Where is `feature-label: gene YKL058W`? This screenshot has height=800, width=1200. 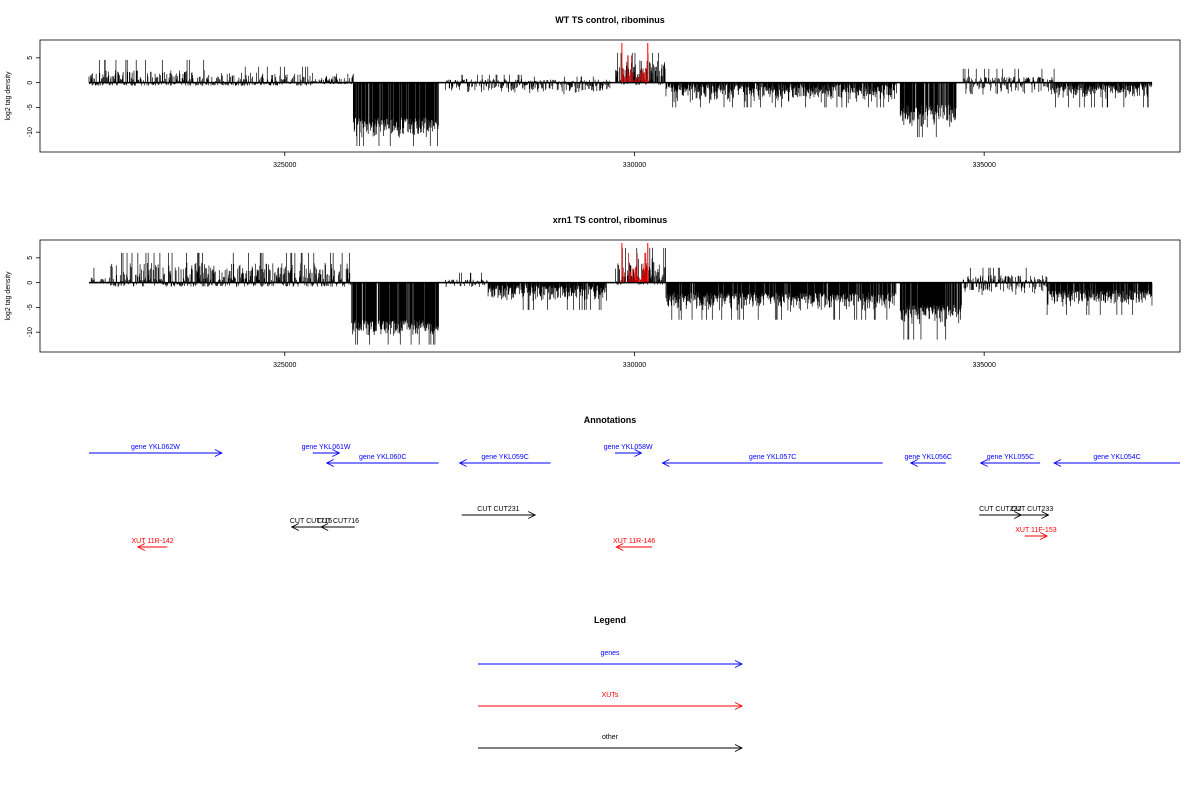
feature-label: gene YKL058W is located at coordinates (628, 447).